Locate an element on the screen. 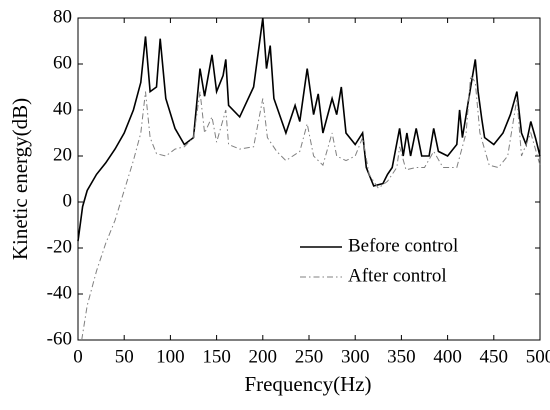 This screenshot has height=410, width=550. y-tick-label: 20 is located at coordinates (62, 154).